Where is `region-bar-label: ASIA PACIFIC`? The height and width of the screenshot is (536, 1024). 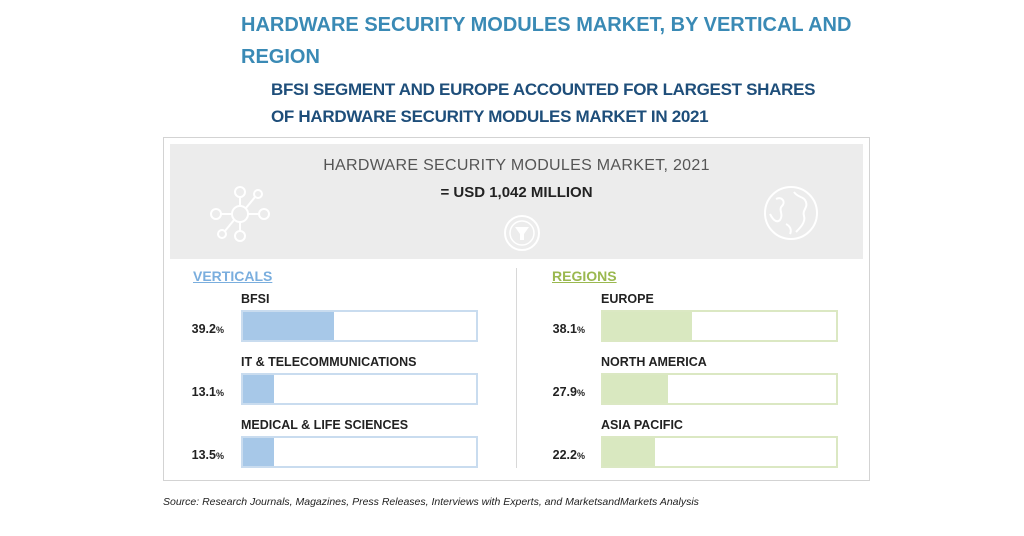 region-bar-label: ASIA PACIFIC is located at coordinates (642, 425).